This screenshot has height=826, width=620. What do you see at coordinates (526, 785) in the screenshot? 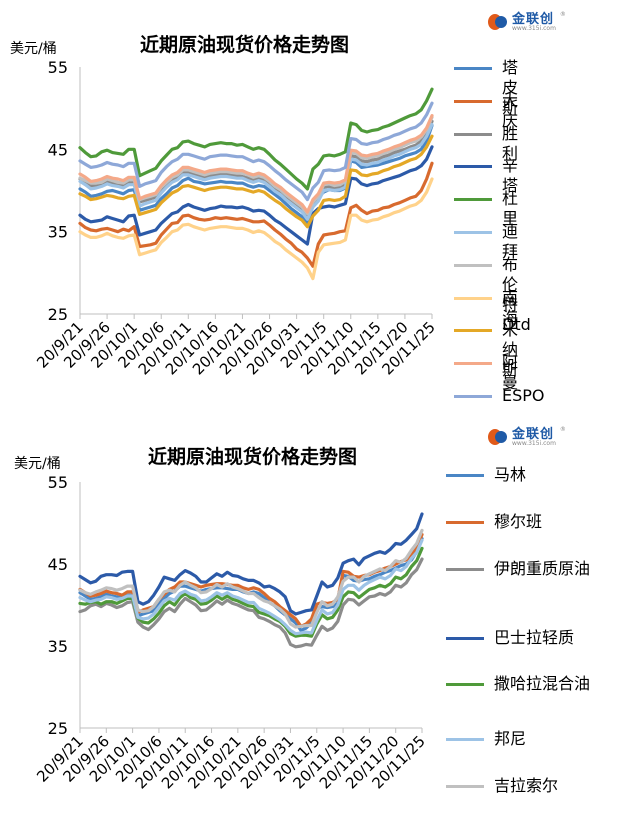
I see `legend-label: 吉拉索尔` at bounding box center [526, 785].